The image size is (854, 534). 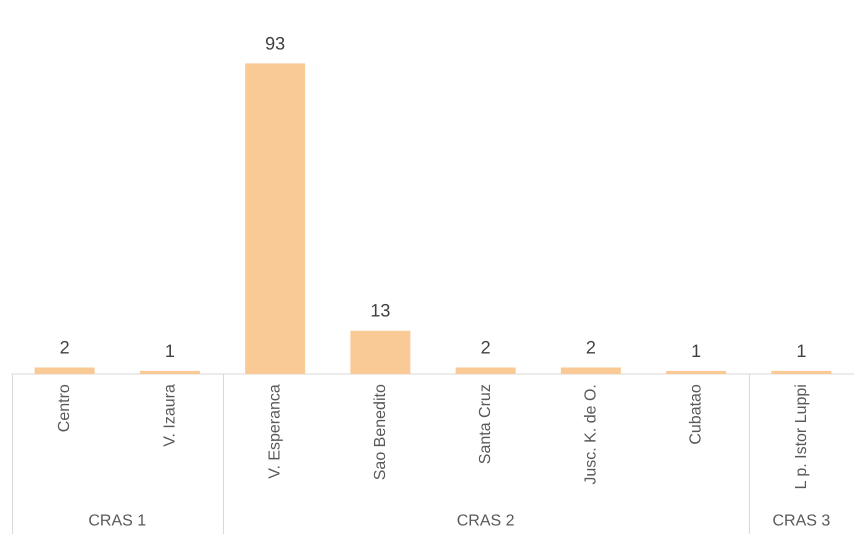 What do you see at coordinates (380, 310) in the screenshot?
I see `data-label: 13` at bounding box center [380, 310].